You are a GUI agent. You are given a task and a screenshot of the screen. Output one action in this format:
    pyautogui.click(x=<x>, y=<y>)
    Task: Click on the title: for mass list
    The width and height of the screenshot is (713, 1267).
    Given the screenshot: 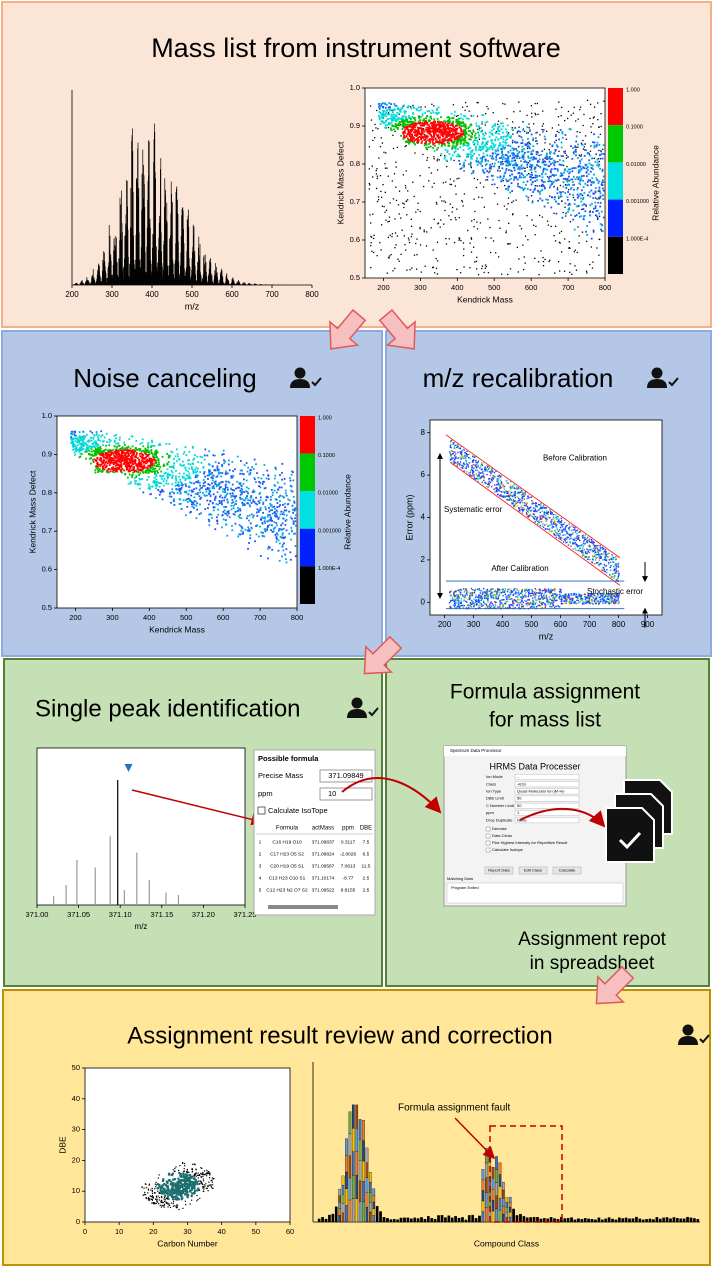 What is the action you would take?
    pyautogui.click(x=545, y=720)
    